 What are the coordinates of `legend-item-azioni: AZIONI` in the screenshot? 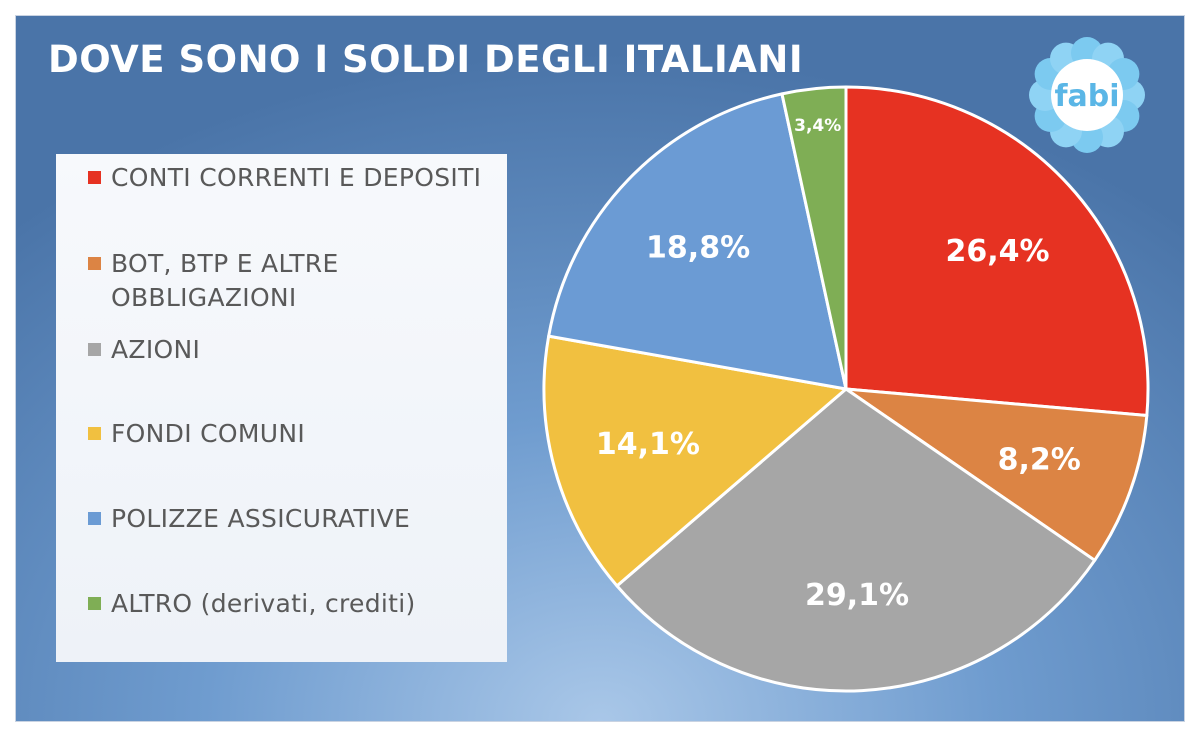 It's located at (293, 350).